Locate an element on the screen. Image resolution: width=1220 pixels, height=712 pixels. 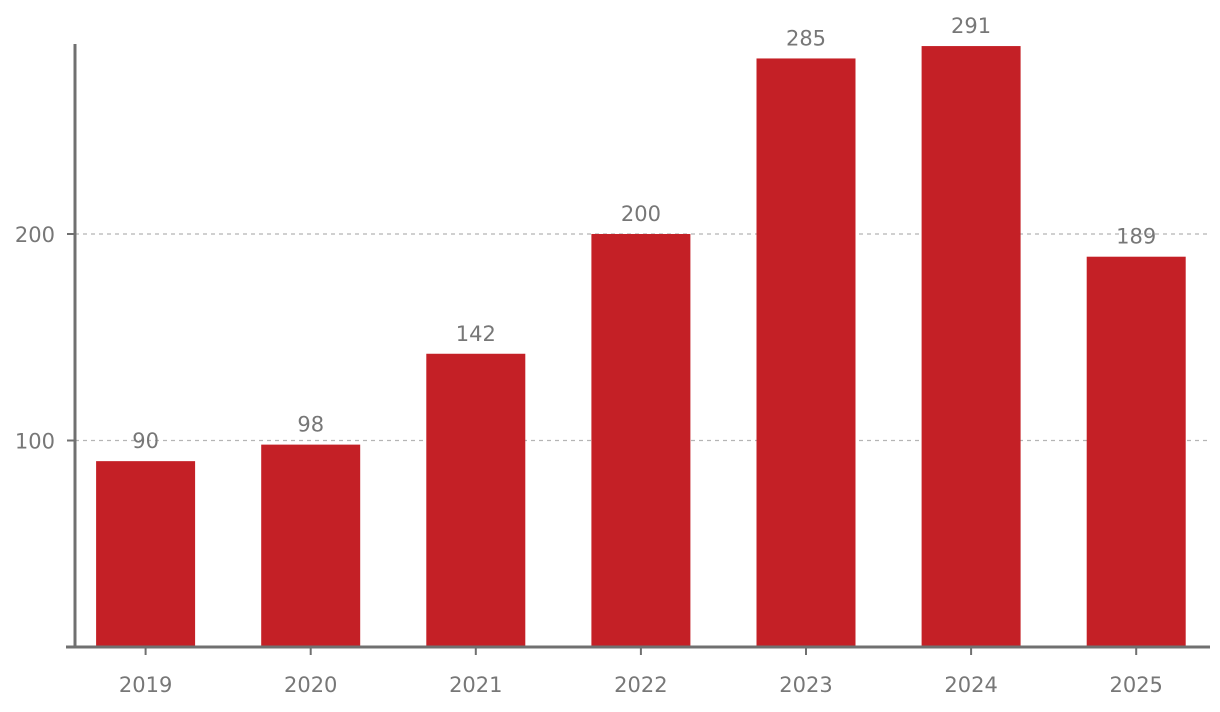
data-label-2020: 98 is located at coordinates (310, 425).